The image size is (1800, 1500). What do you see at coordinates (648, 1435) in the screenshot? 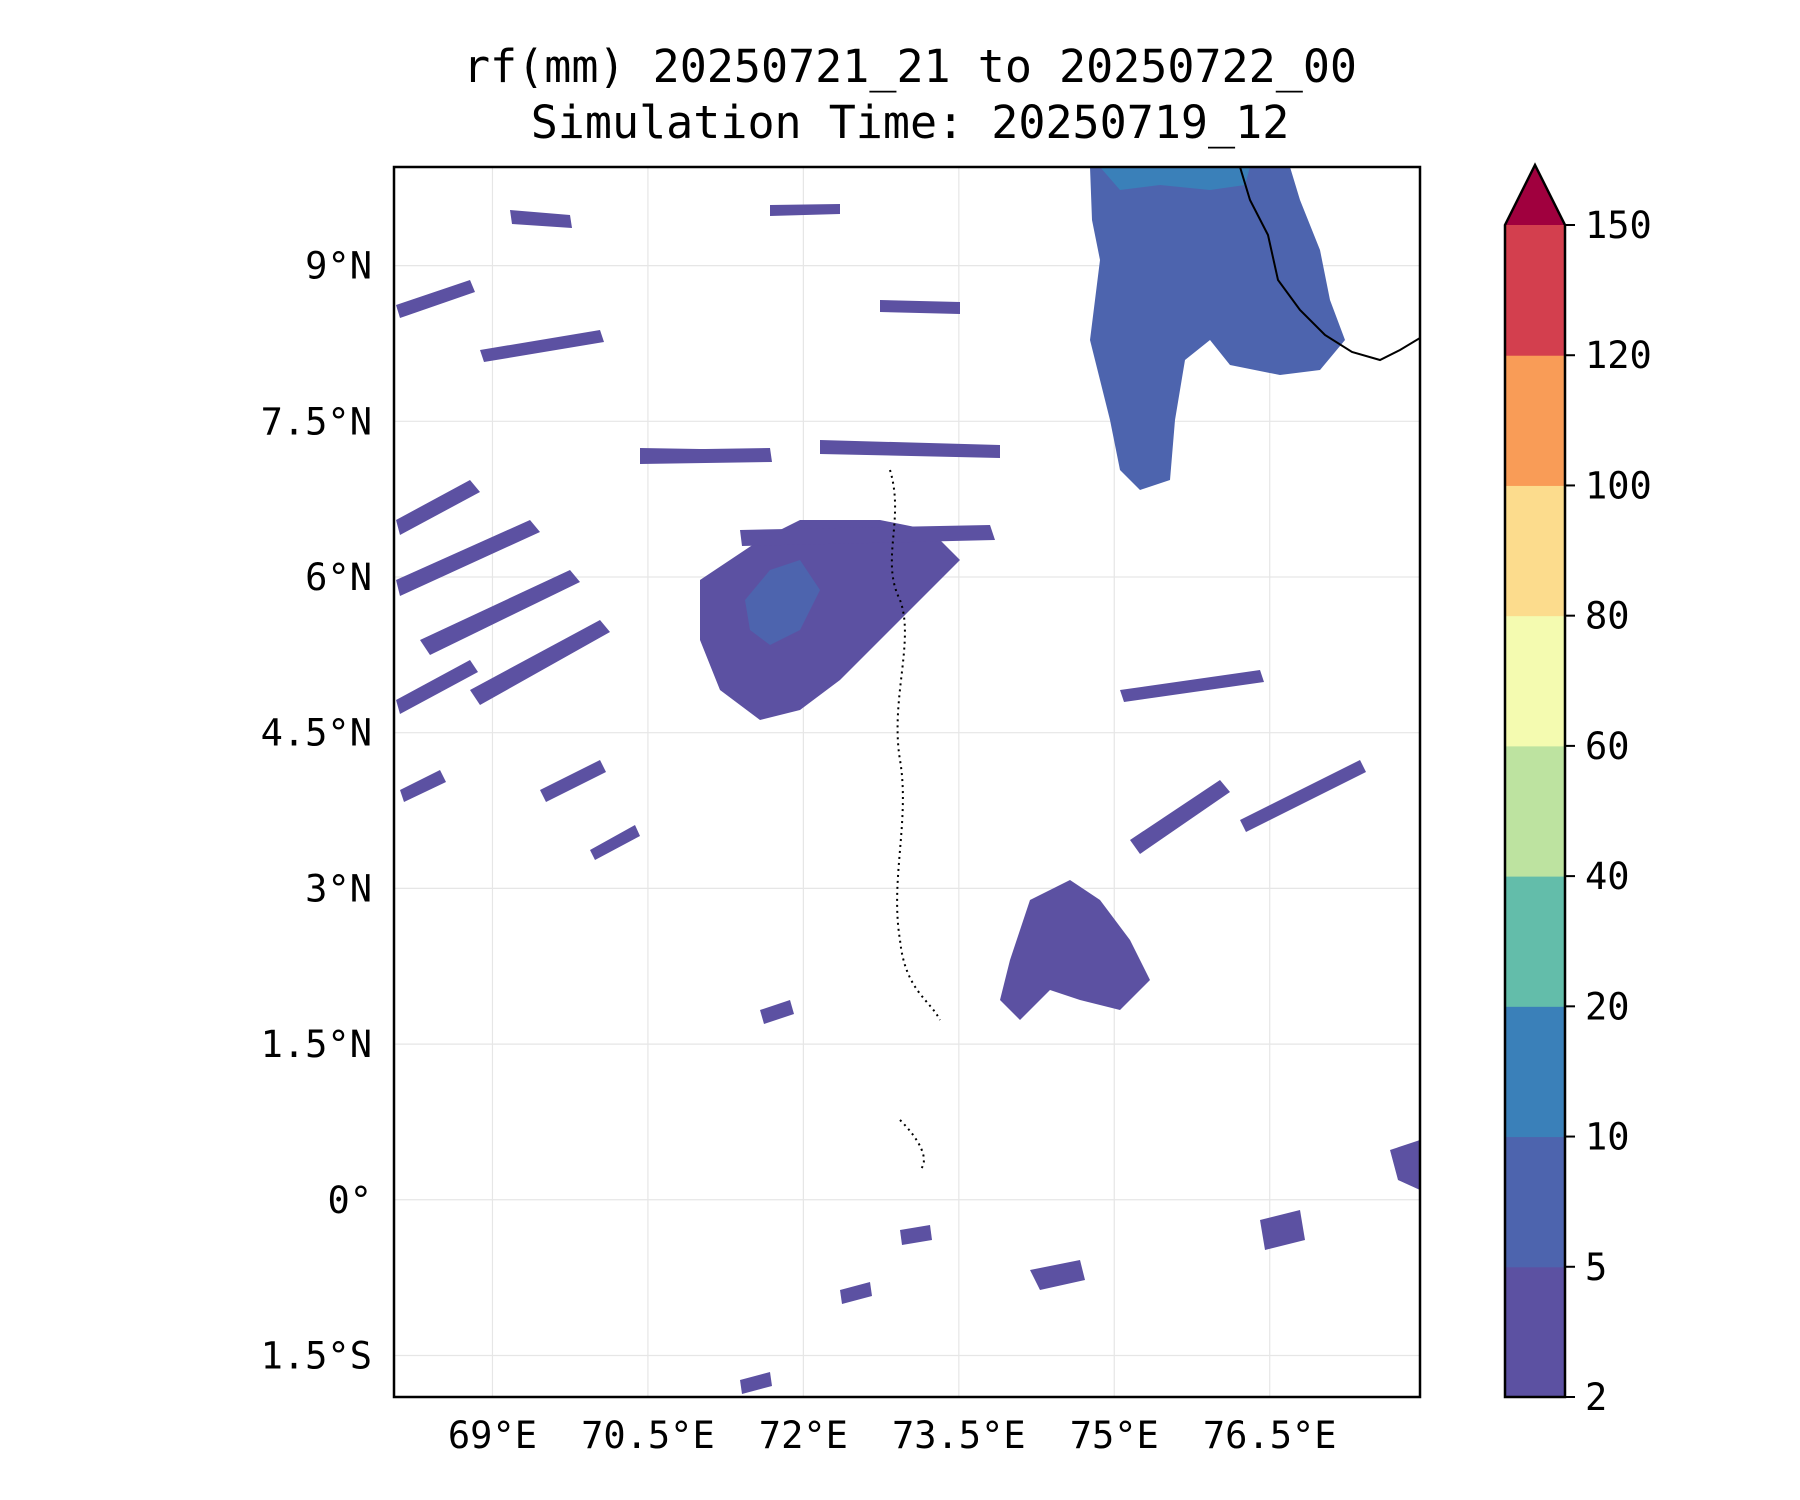
I see `x-tick-label: 70.5°E` at bounding box center [648, 1435].